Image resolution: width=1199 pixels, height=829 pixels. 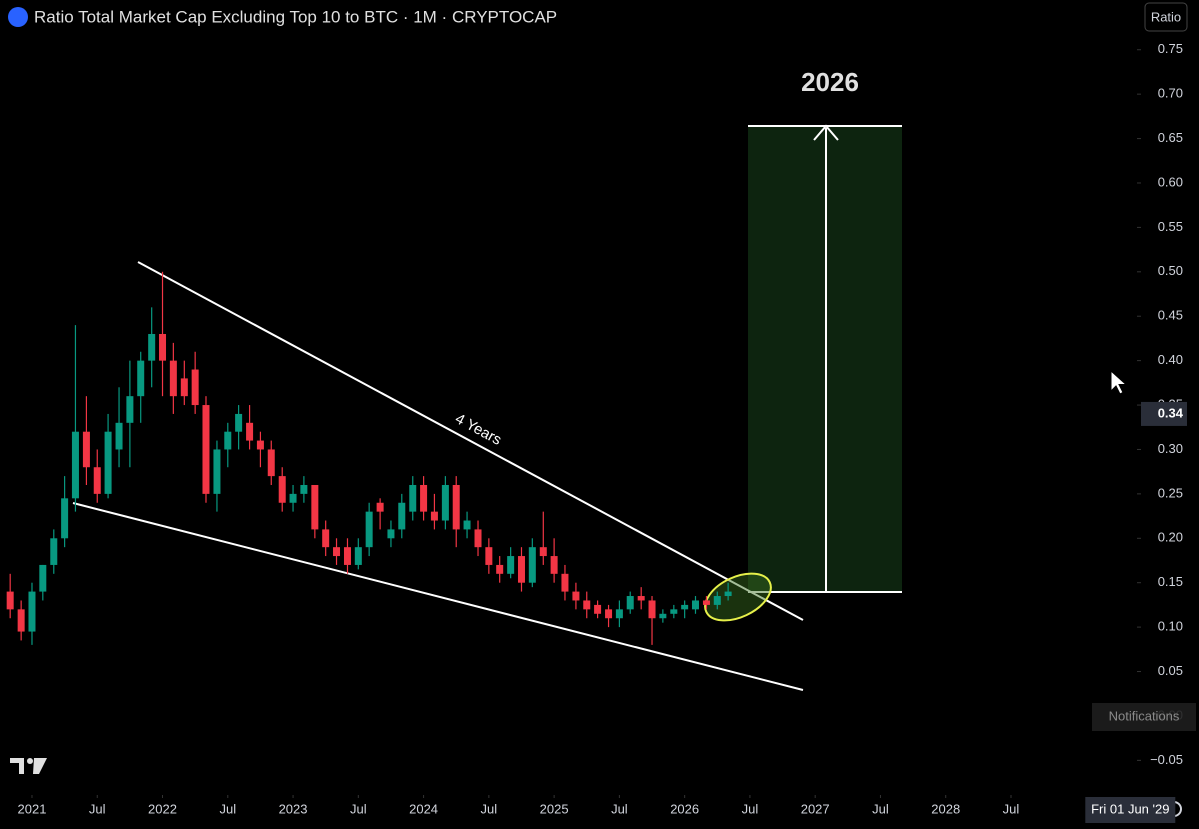 I want to click on y-tick-label: 0.15, so click(x=1170, y=581).